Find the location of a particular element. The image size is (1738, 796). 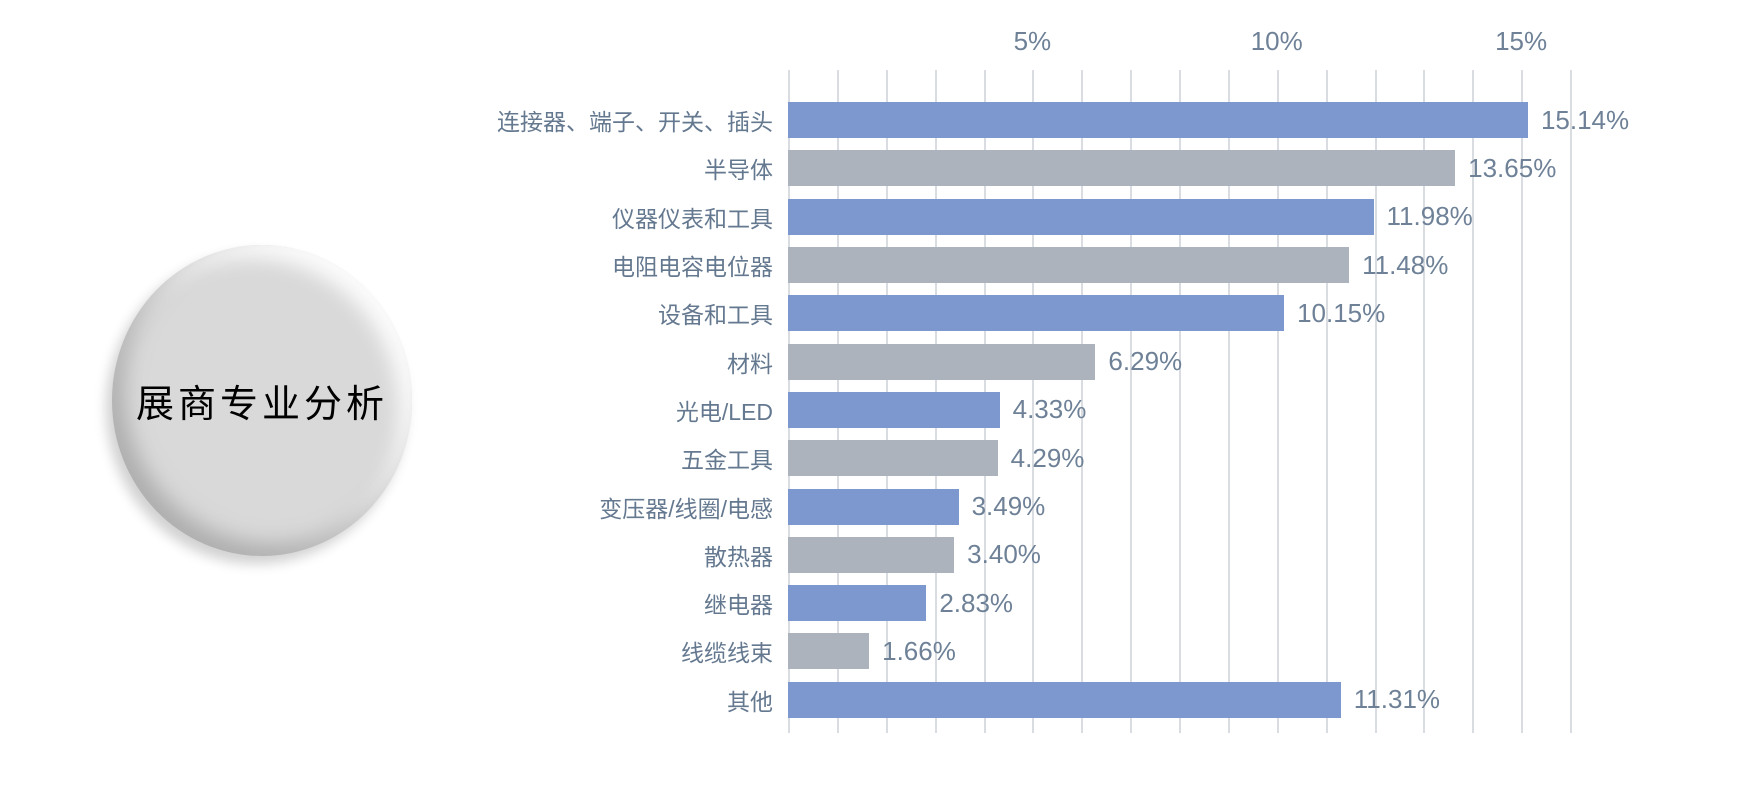

title-badge-circle: 展商专业分析 is located at coordinates (262, 400).